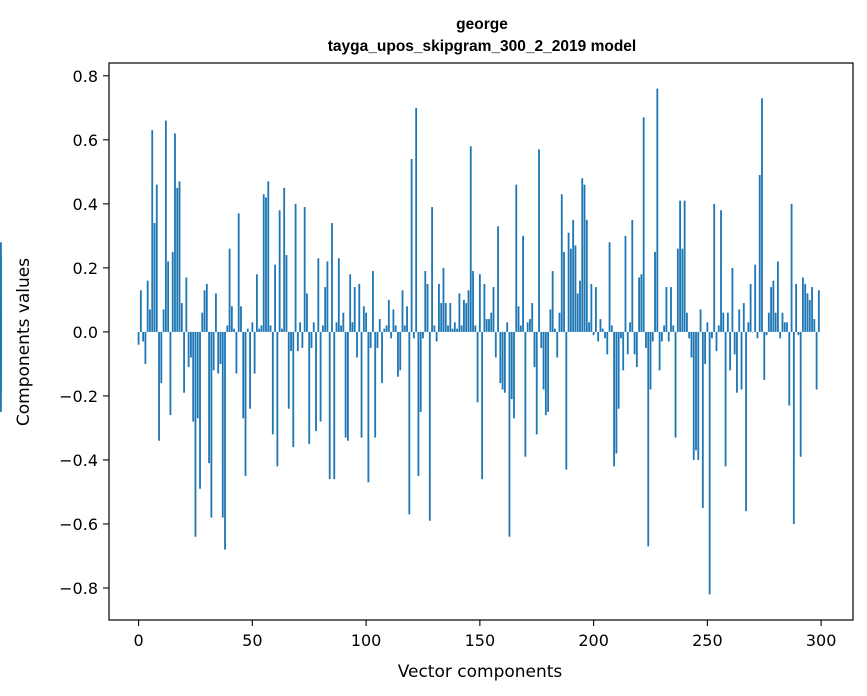 The height and width of the screenshot is (696, 867). Describe the element at coordinates (593, 640) in the screenshot. I see `x-tick-label: 200` at that location.